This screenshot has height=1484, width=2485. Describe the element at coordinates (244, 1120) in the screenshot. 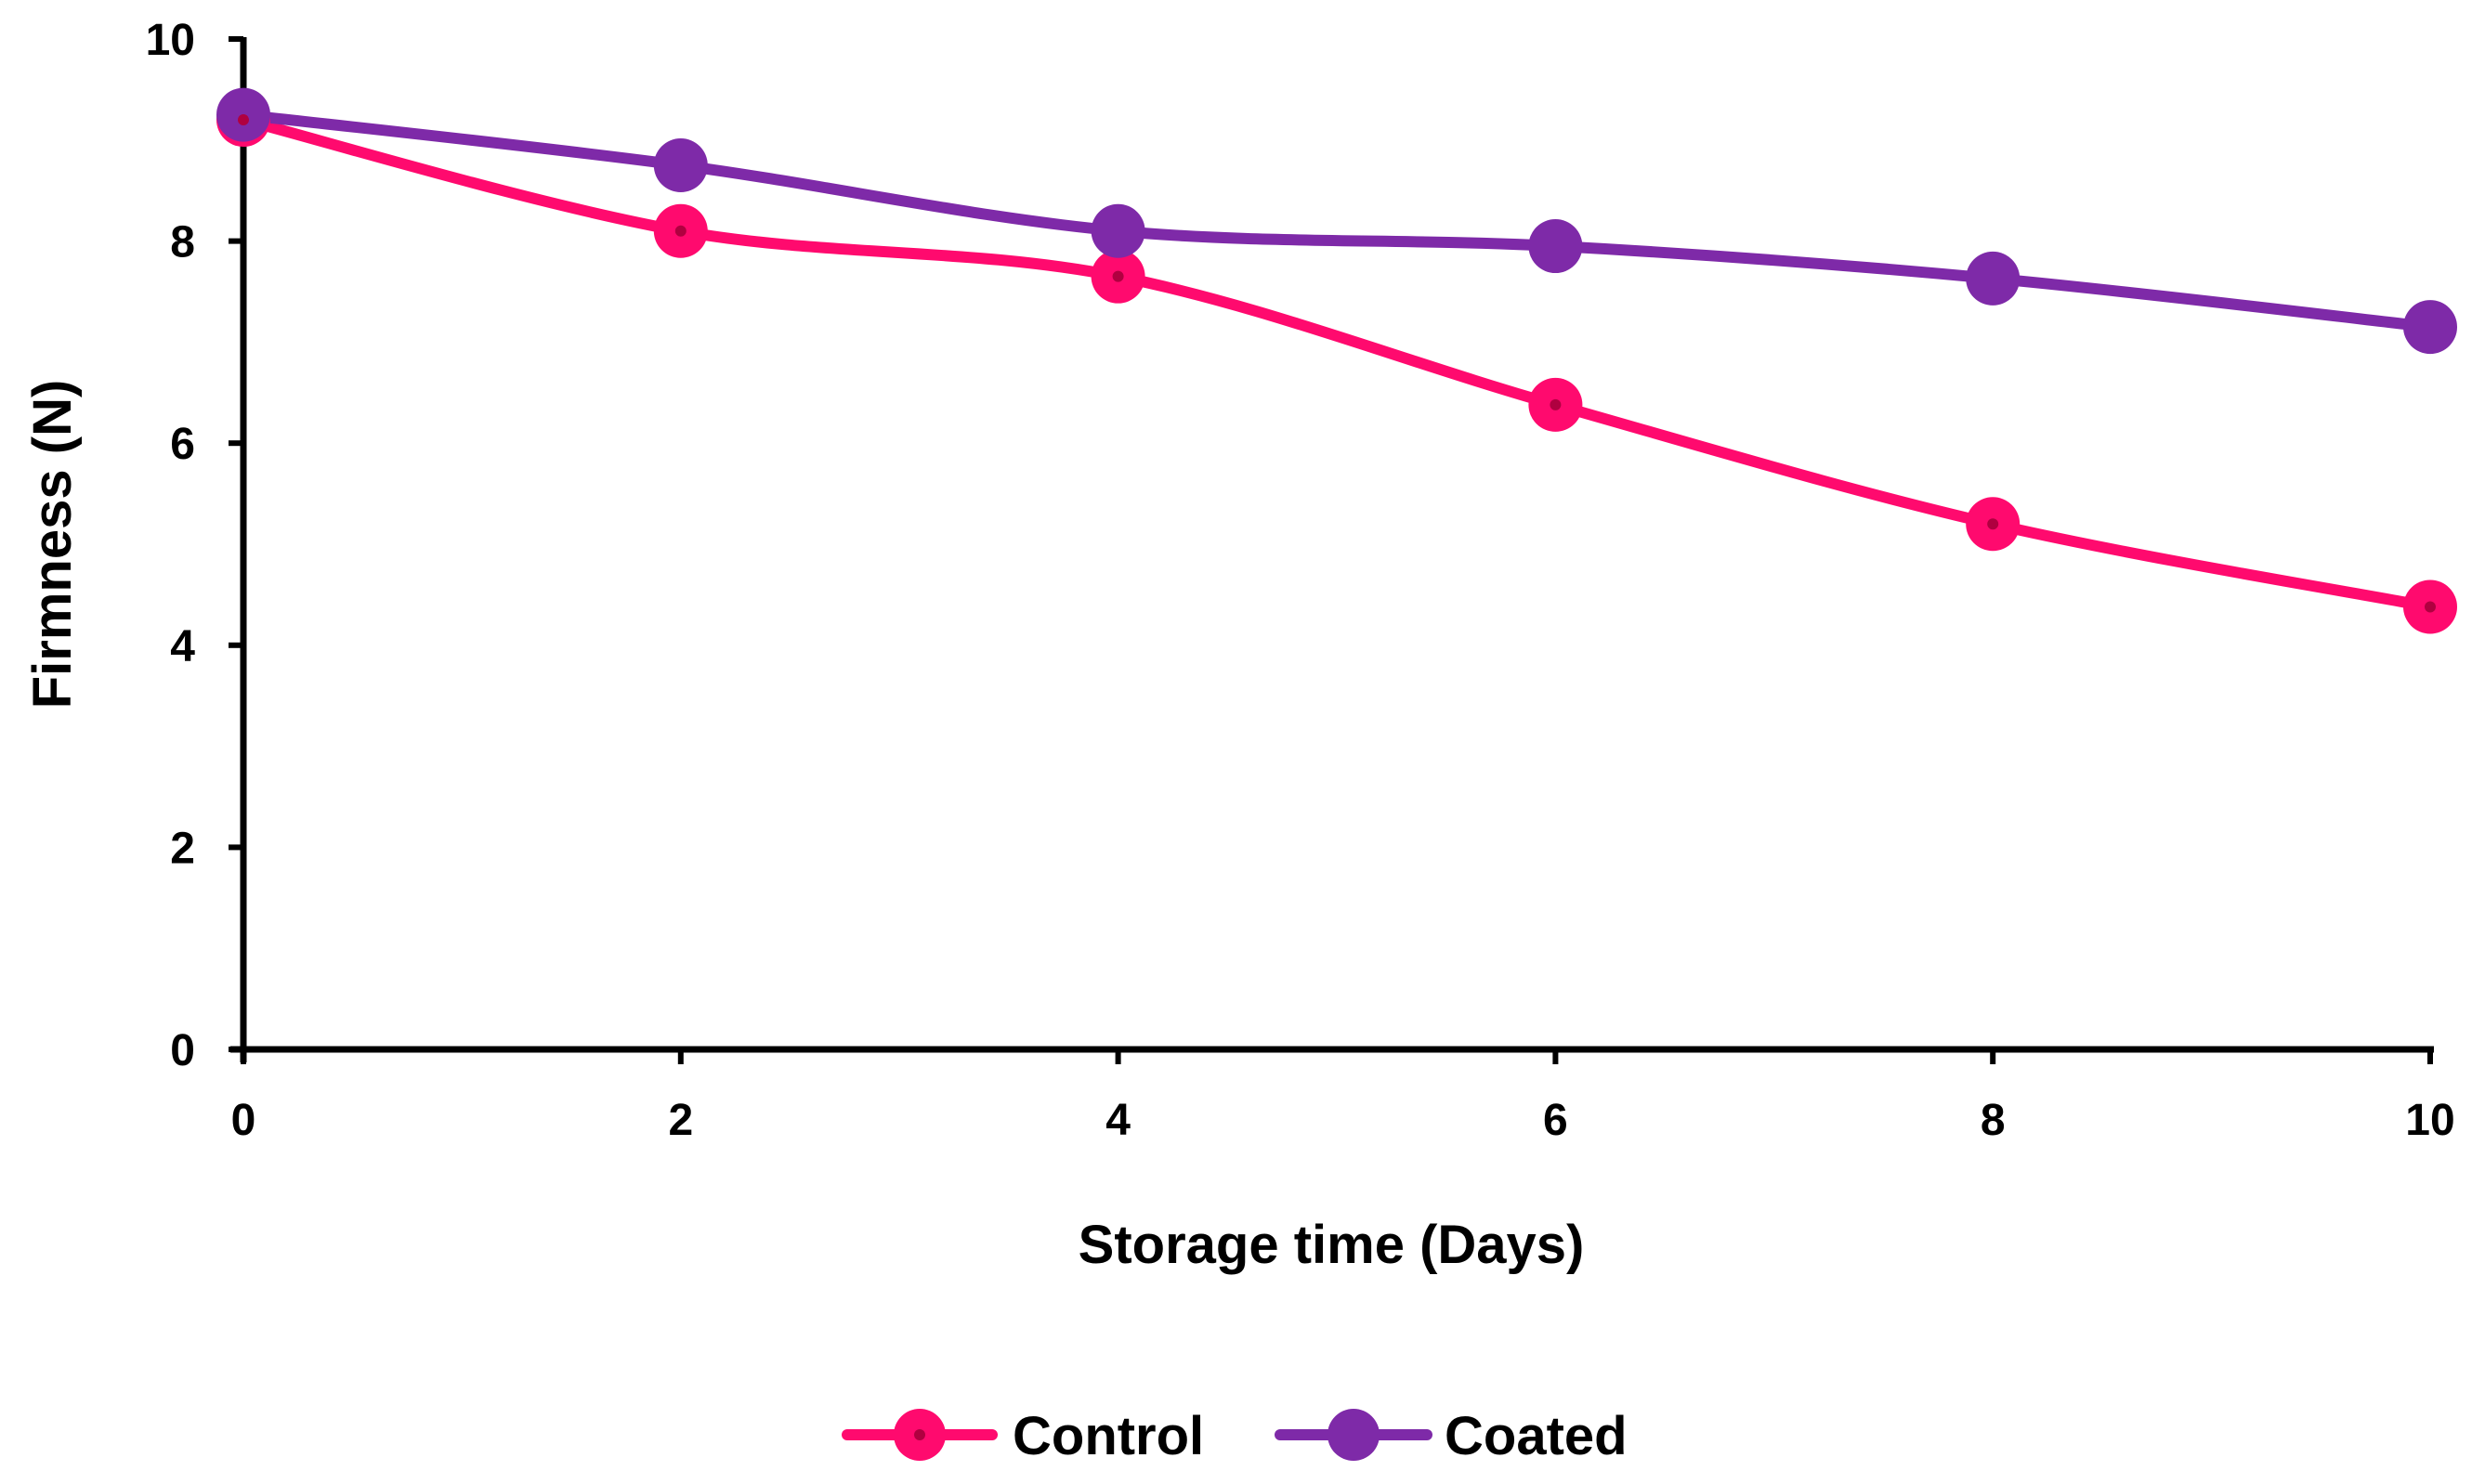

I see `x-tick-label: 0` at that location.